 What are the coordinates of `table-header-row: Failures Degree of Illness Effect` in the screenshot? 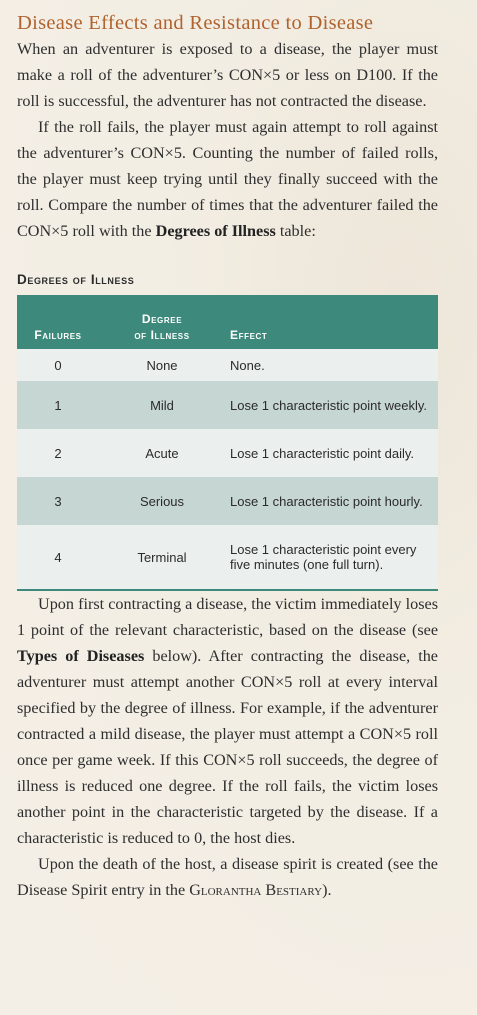 It's located at (227, 322).